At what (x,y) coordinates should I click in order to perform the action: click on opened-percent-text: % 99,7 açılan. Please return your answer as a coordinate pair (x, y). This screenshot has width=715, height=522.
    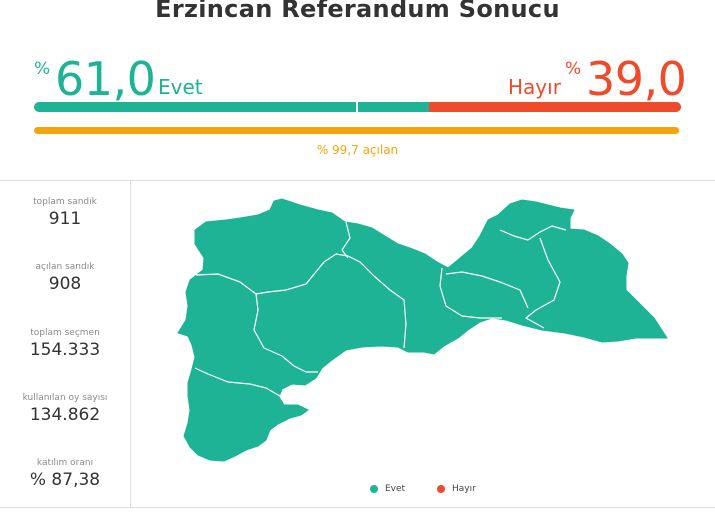
    Looking at the image, I should click on (357, 150).